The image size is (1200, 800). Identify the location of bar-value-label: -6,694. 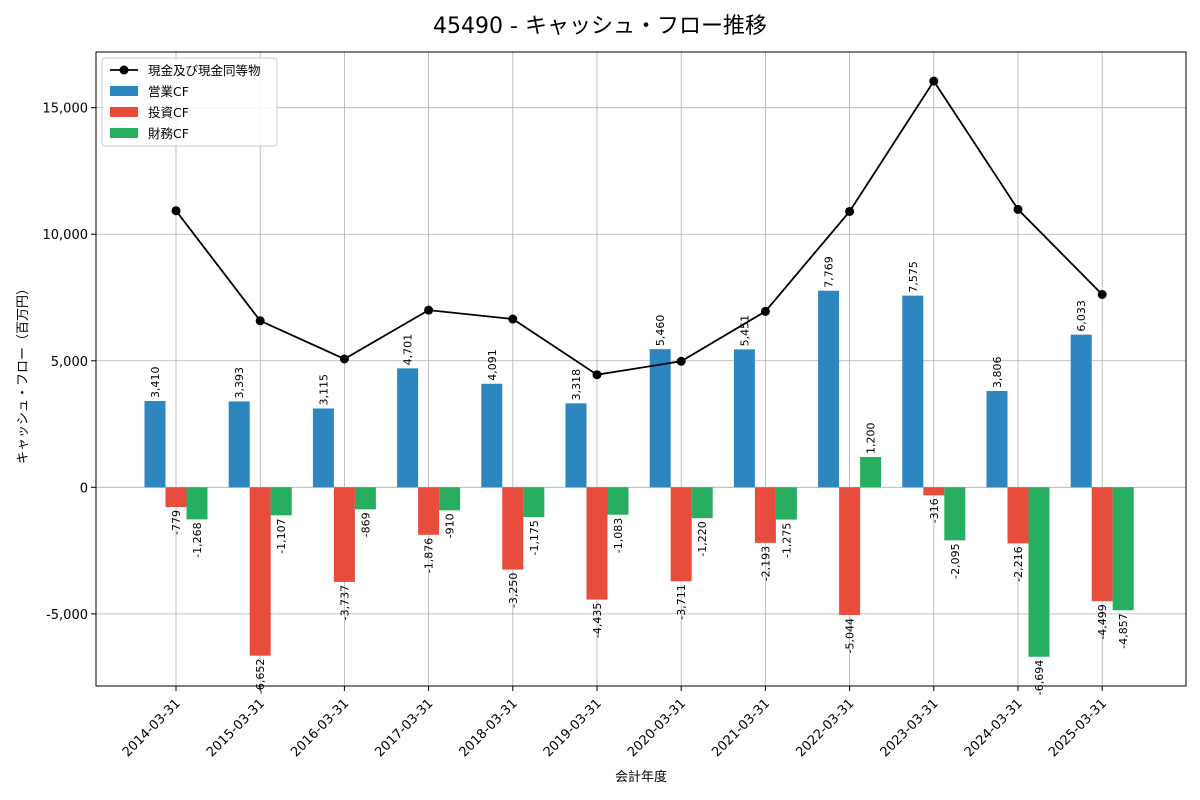
(1039, 677).